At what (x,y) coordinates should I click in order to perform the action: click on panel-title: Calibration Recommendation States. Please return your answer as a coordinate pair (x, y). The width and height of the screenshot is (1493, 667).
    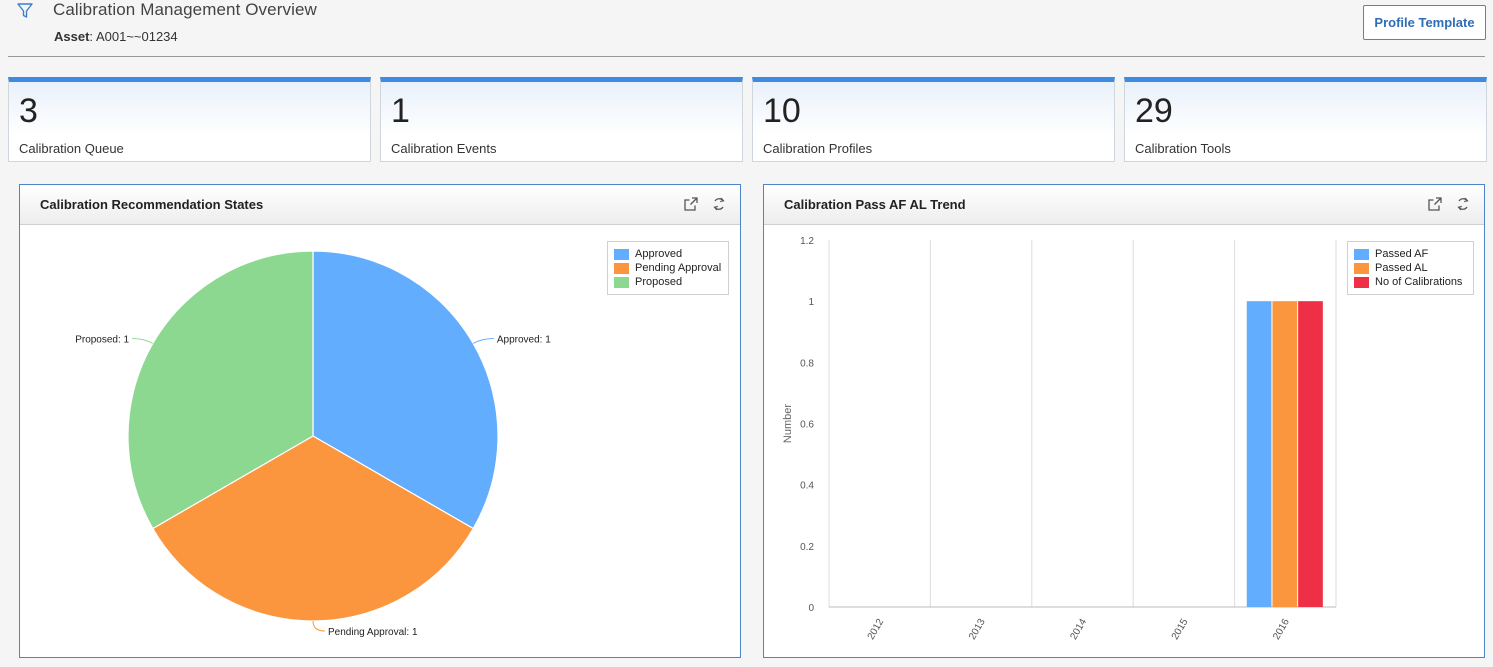
    Looking at the image, I should click on (152, 204).